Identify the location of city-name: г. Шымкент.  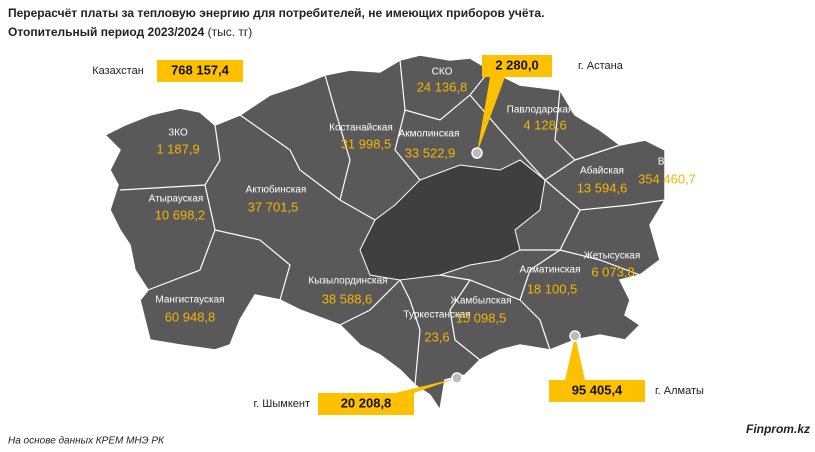
(282, 404).